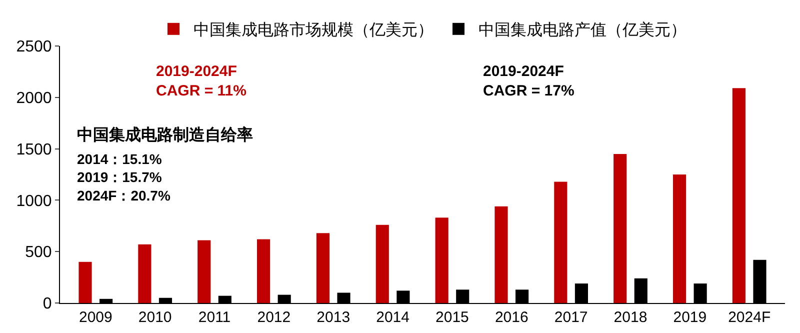 The width and height of the screenshot is (800, 333). Describe the element at coordinates (749, 317) in the screenshot. I see `x-tick-label: 2024F` at that location.